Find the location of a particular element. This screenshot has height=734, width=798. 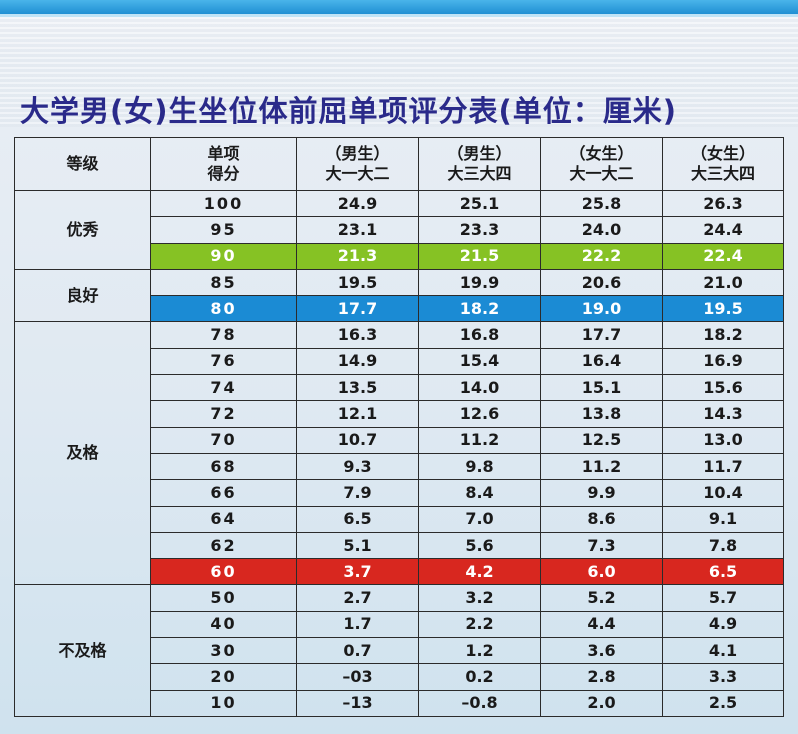

grade-cell: 及格 is located at coordinates (82, 453).